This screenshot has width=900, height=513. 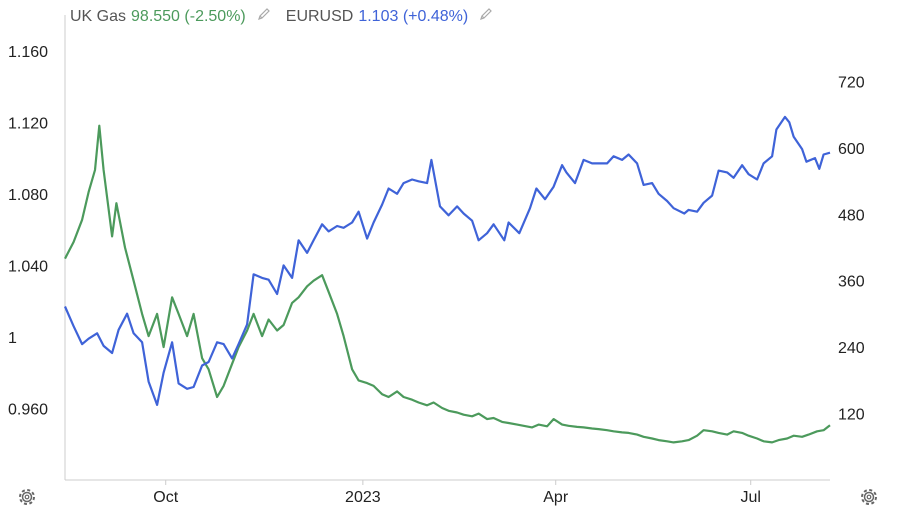 What do you see at coordinates (28, 52) in the screenshot?
I see `y-left-tick-label: 1.160` at bounding box center [28, 52].